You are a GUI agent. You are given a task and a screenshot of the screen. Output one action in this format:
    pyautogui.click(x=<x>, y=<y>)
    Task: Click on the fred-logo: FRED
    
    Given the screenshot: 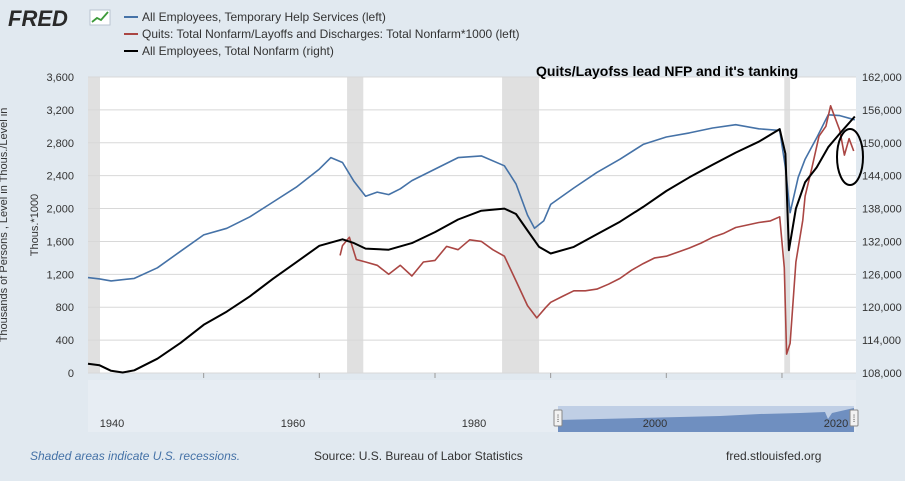 What is the action you would take?
    pyautogui.click(x=59, y=18)
    